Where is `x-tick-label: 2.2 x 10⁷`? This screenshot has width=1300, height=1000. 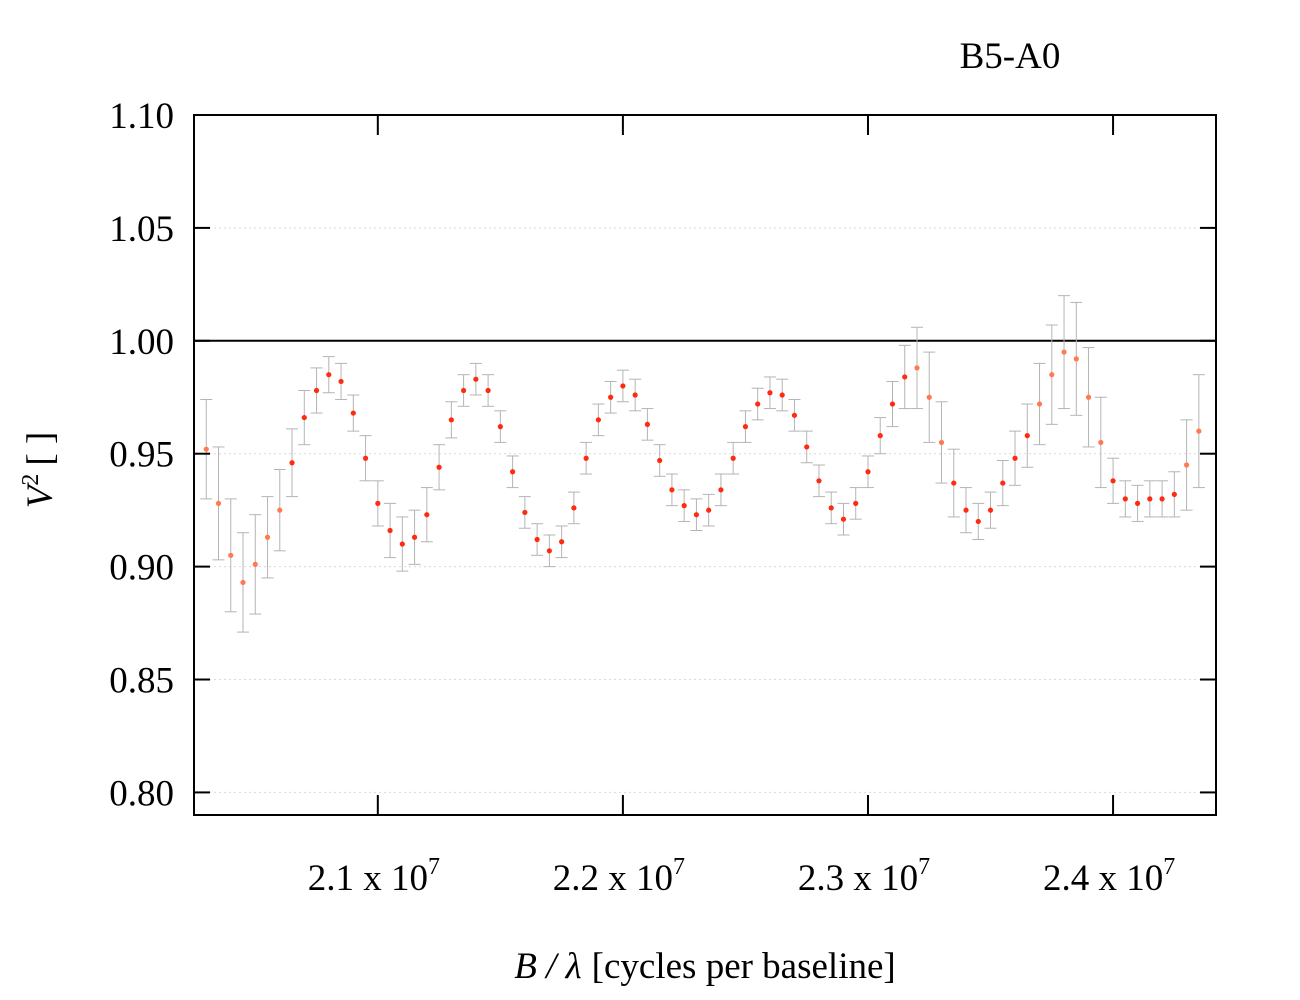 x-tick-label: 2.2 x 10⁷ is located at coordinates (619, 876).